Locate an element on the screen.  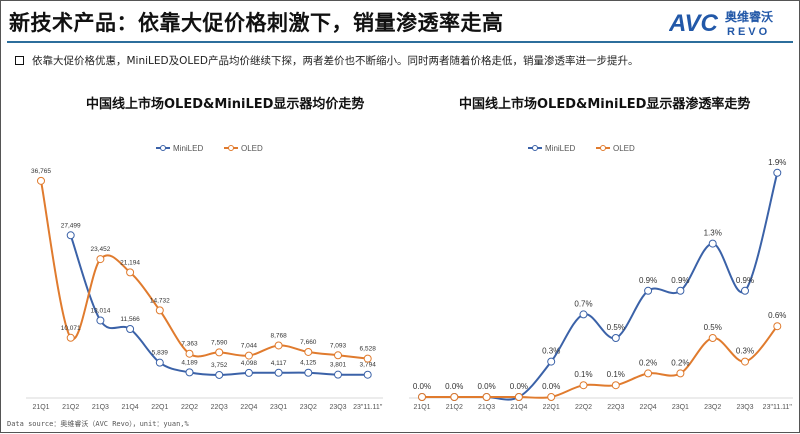
data-label: 7,363 is located at coordinates (189, 344).